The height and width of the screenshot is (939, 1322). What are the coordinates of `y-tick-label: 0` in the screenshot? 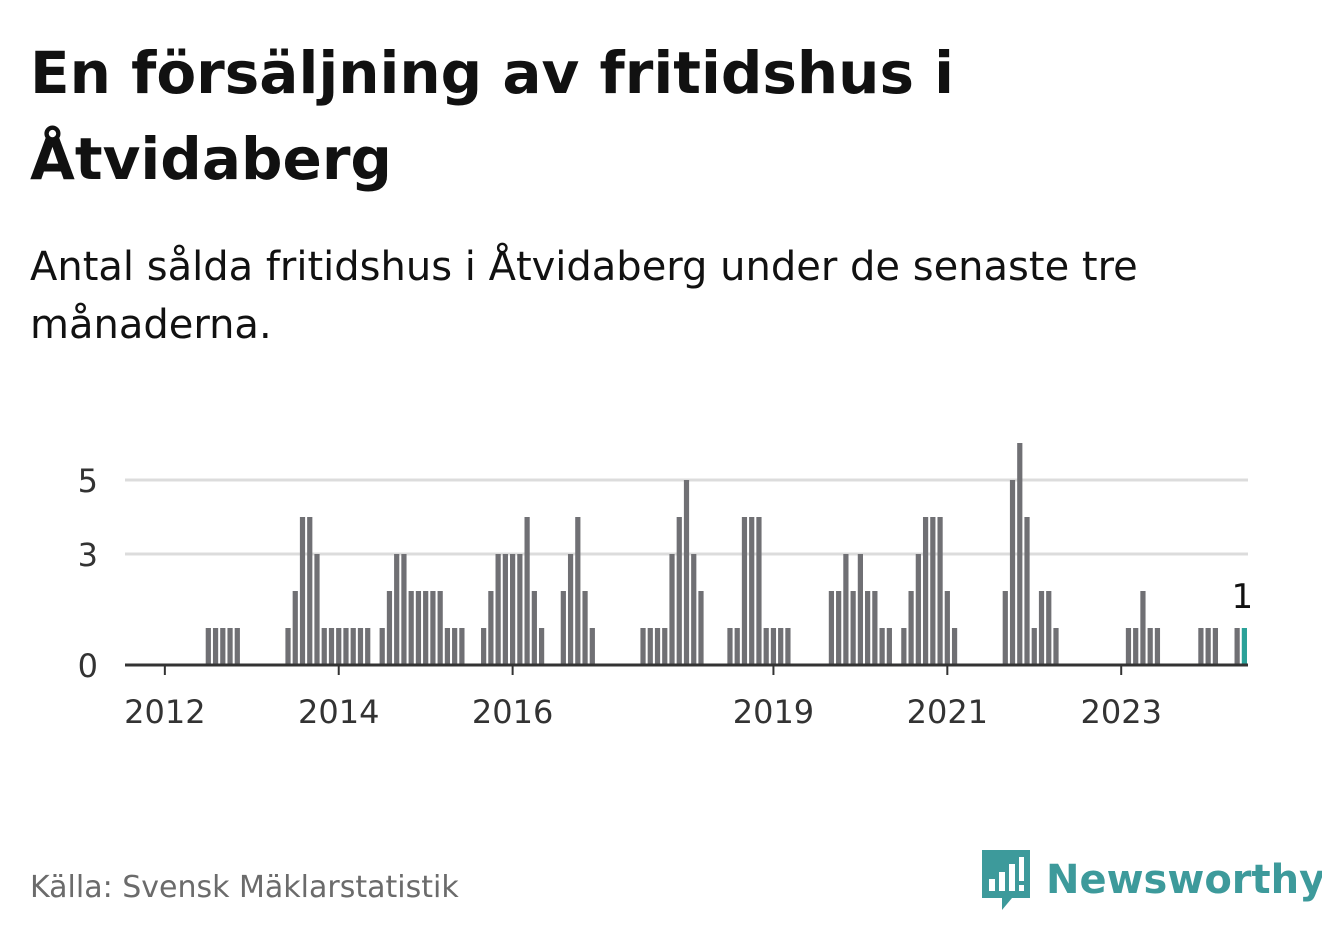 It's located at (88, 666).